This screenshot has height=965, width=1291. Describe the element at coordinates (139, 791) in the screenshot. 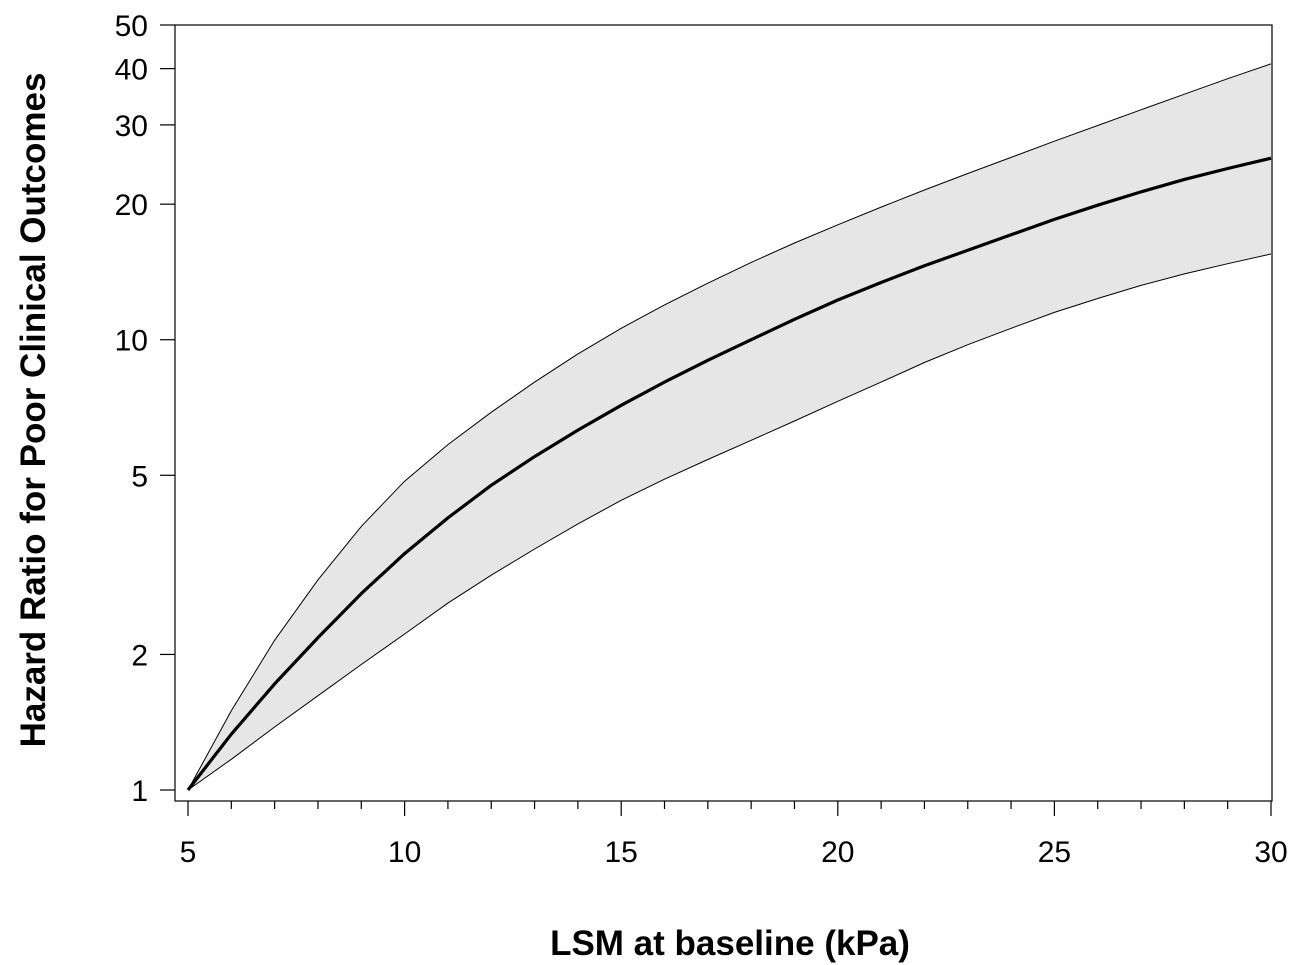

I see `y-tick-label: 1` at that location.